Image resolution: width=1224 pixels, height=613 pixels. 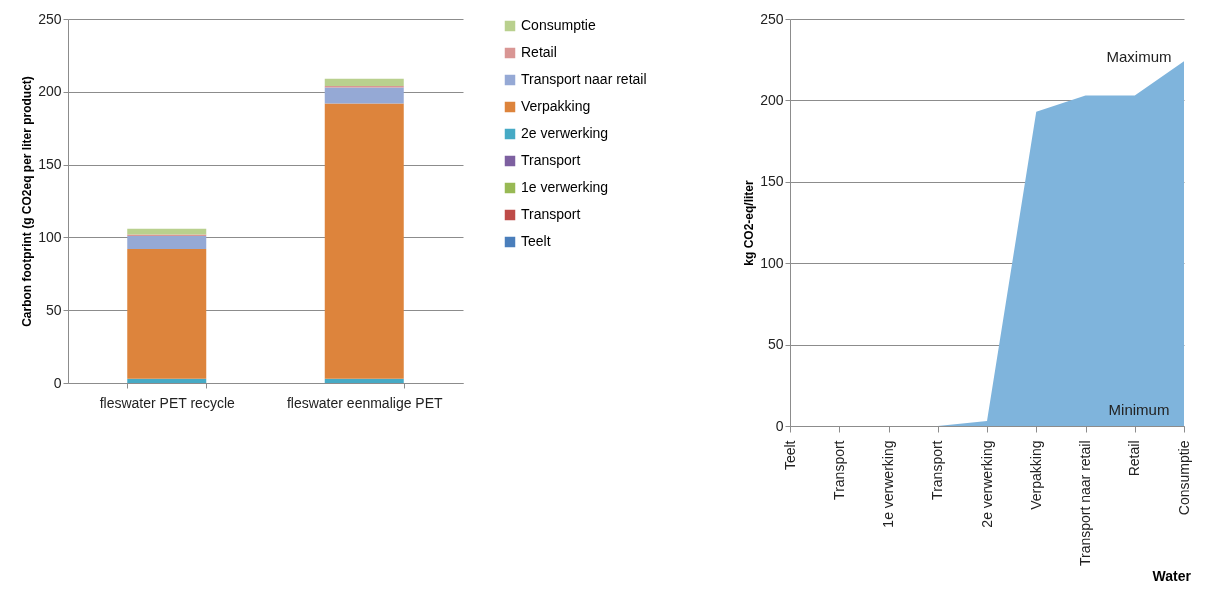 I want to click on legend-label: Consumptie, so click(x=558, y=25).